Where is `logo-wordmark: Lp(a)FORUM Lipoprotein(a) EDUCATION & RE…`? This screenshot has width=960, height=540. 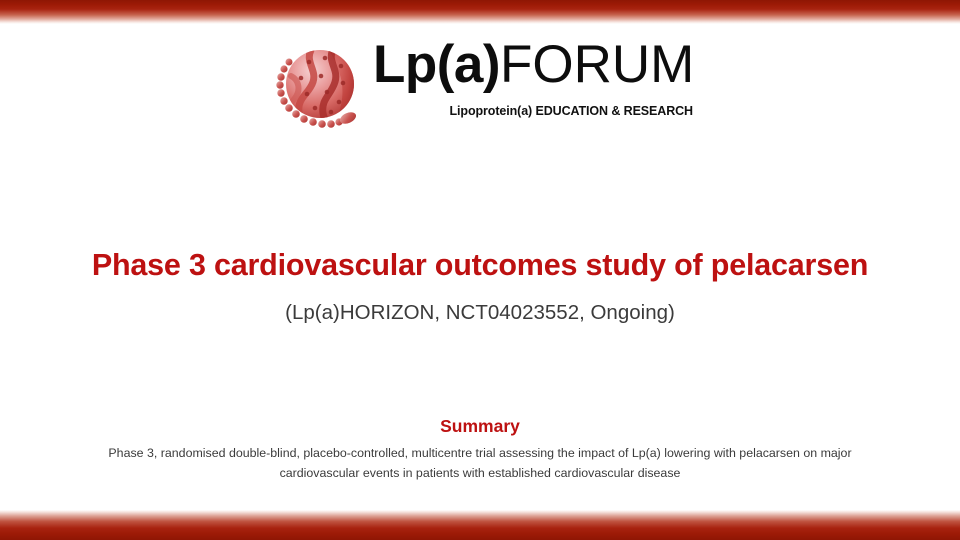
logo-wordmark: Lp(a)FORUM Lipoprotein(a) EDUCATION & RE… is located at coordinates (534, 88).